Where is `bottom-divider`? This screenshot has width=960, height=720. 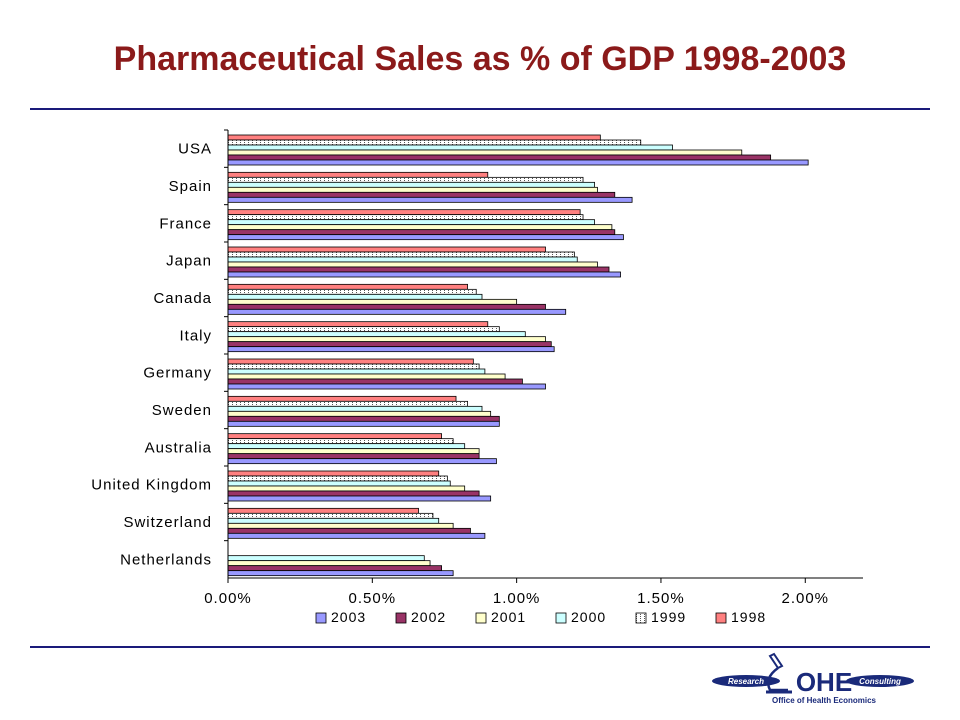 bottom-divider is located at coordinates (480, 647).